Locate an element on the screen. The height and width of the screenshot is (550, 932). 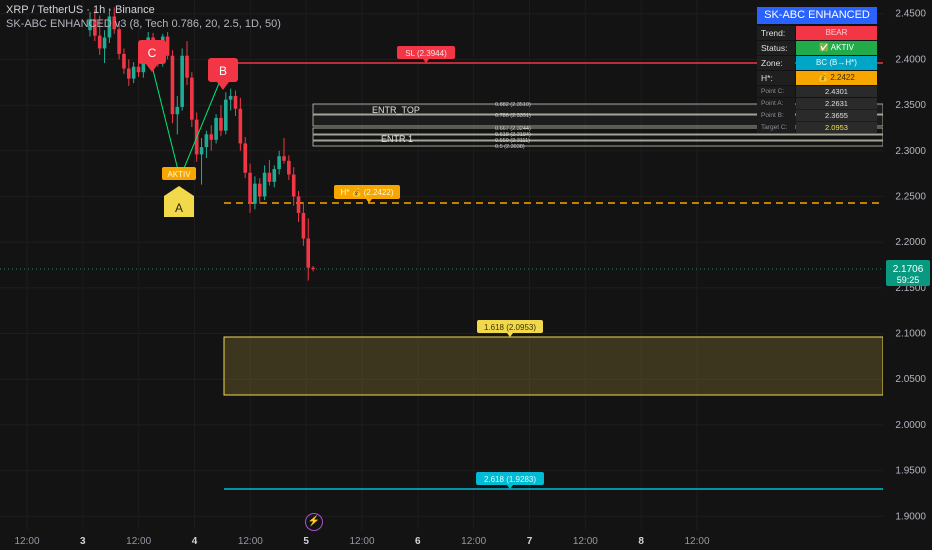
price-tick-label: 2.1000 is located at coordinates (910, 334).